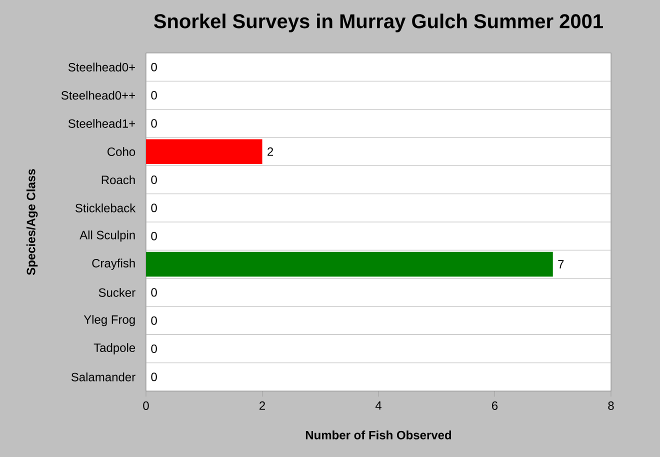 This screenshot has width=660, height=457. I want to click on y-tick-label: Sucker, so click(117, 292).